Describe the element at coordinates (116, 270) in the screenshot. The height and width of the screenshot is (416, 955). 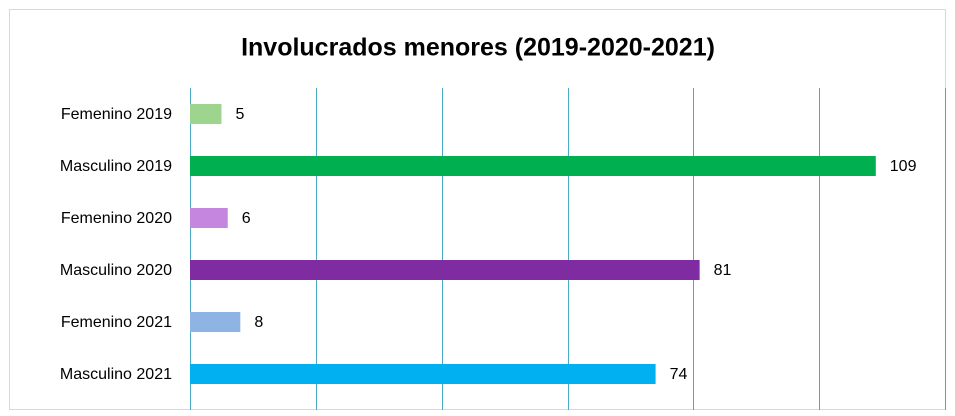
I see `y-tick-label: Masculino 2020` at that location.